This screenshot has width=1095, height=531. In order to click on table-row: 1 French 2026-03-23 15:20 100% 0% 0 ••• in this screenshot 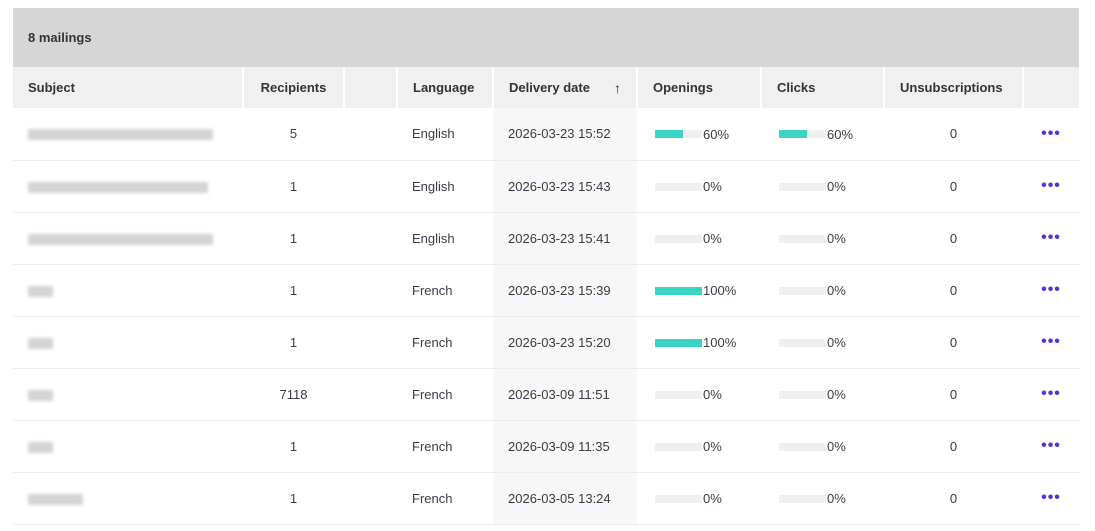, I will do `click(546, 342)`.